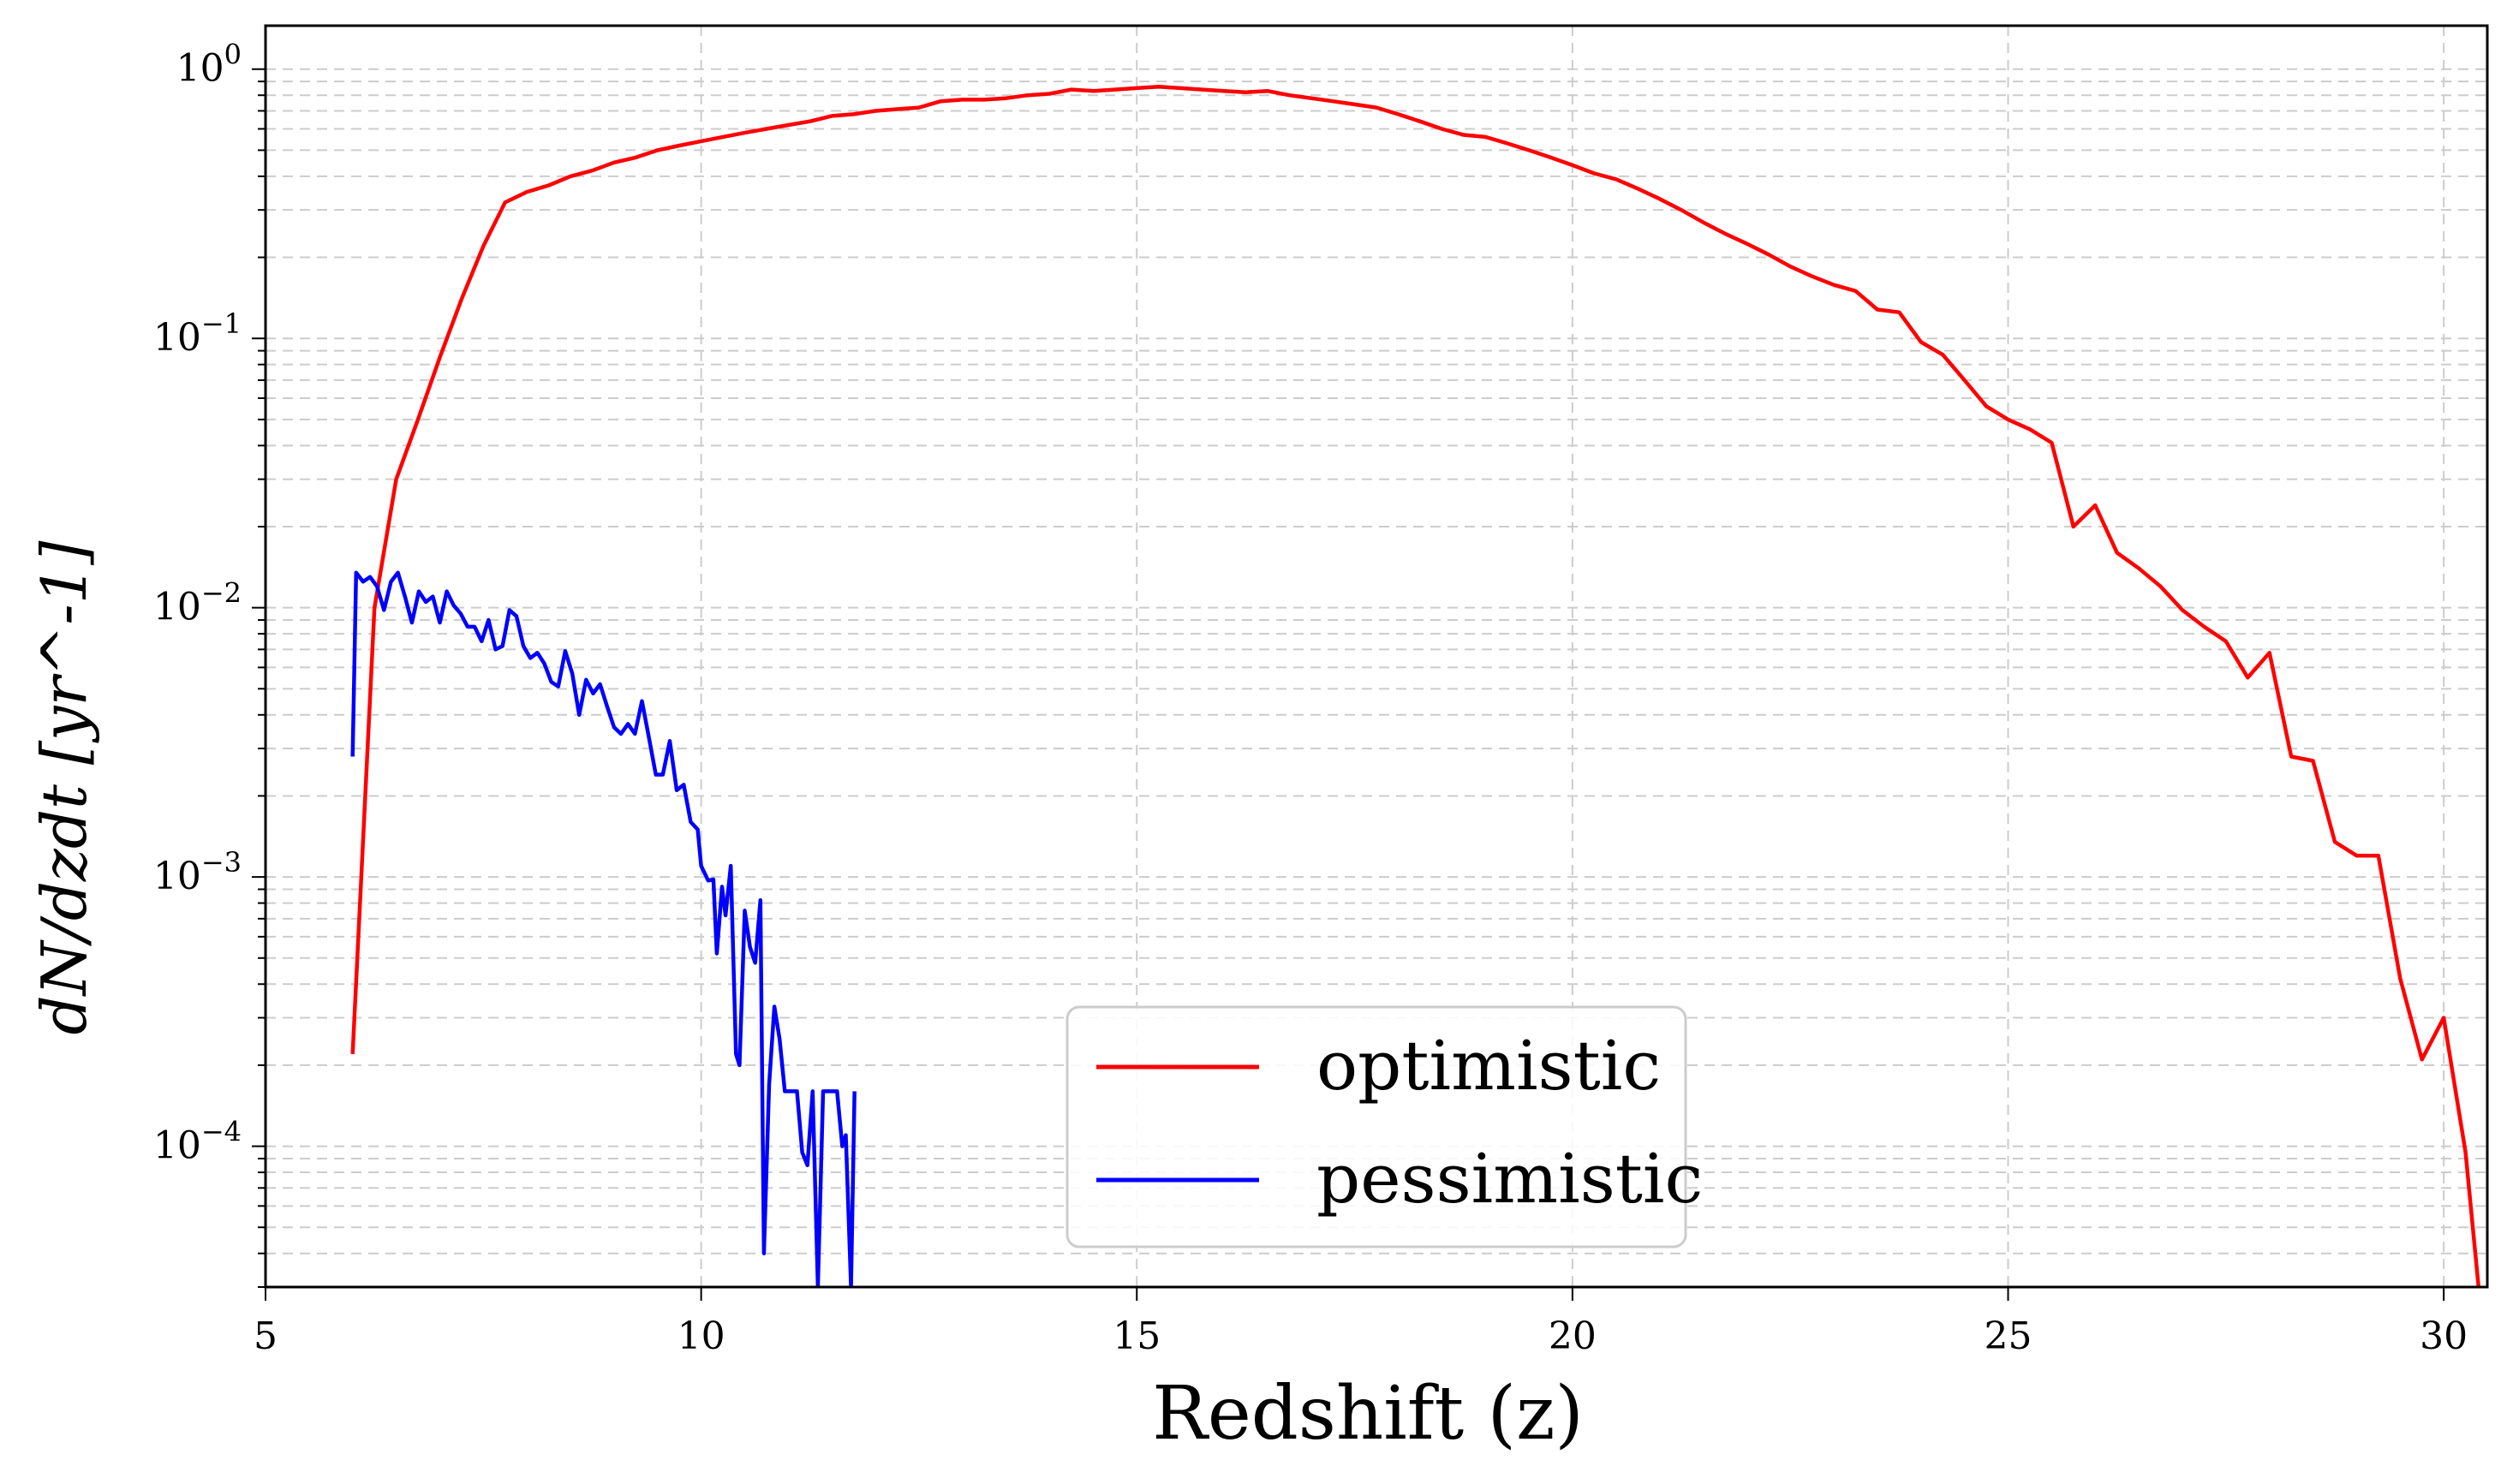 This screenshot has height=1484, width=2513. Describe the element at coordinates (604, 929) in the screenshot. I see `series-line-pessimistic` at that location.